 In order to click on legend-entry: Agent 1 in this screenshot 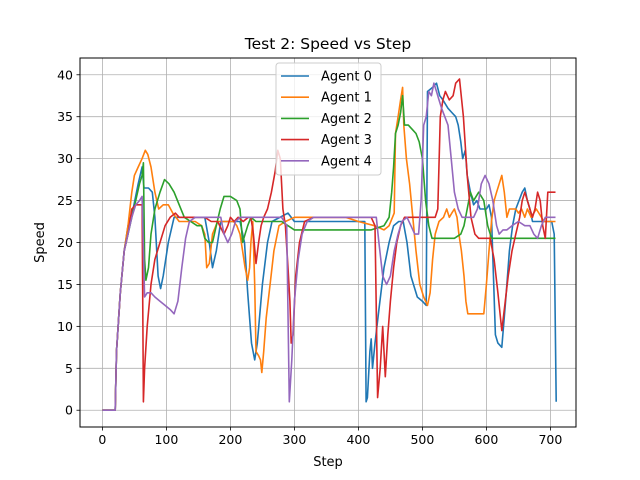, I will do `click(346, 98)`.